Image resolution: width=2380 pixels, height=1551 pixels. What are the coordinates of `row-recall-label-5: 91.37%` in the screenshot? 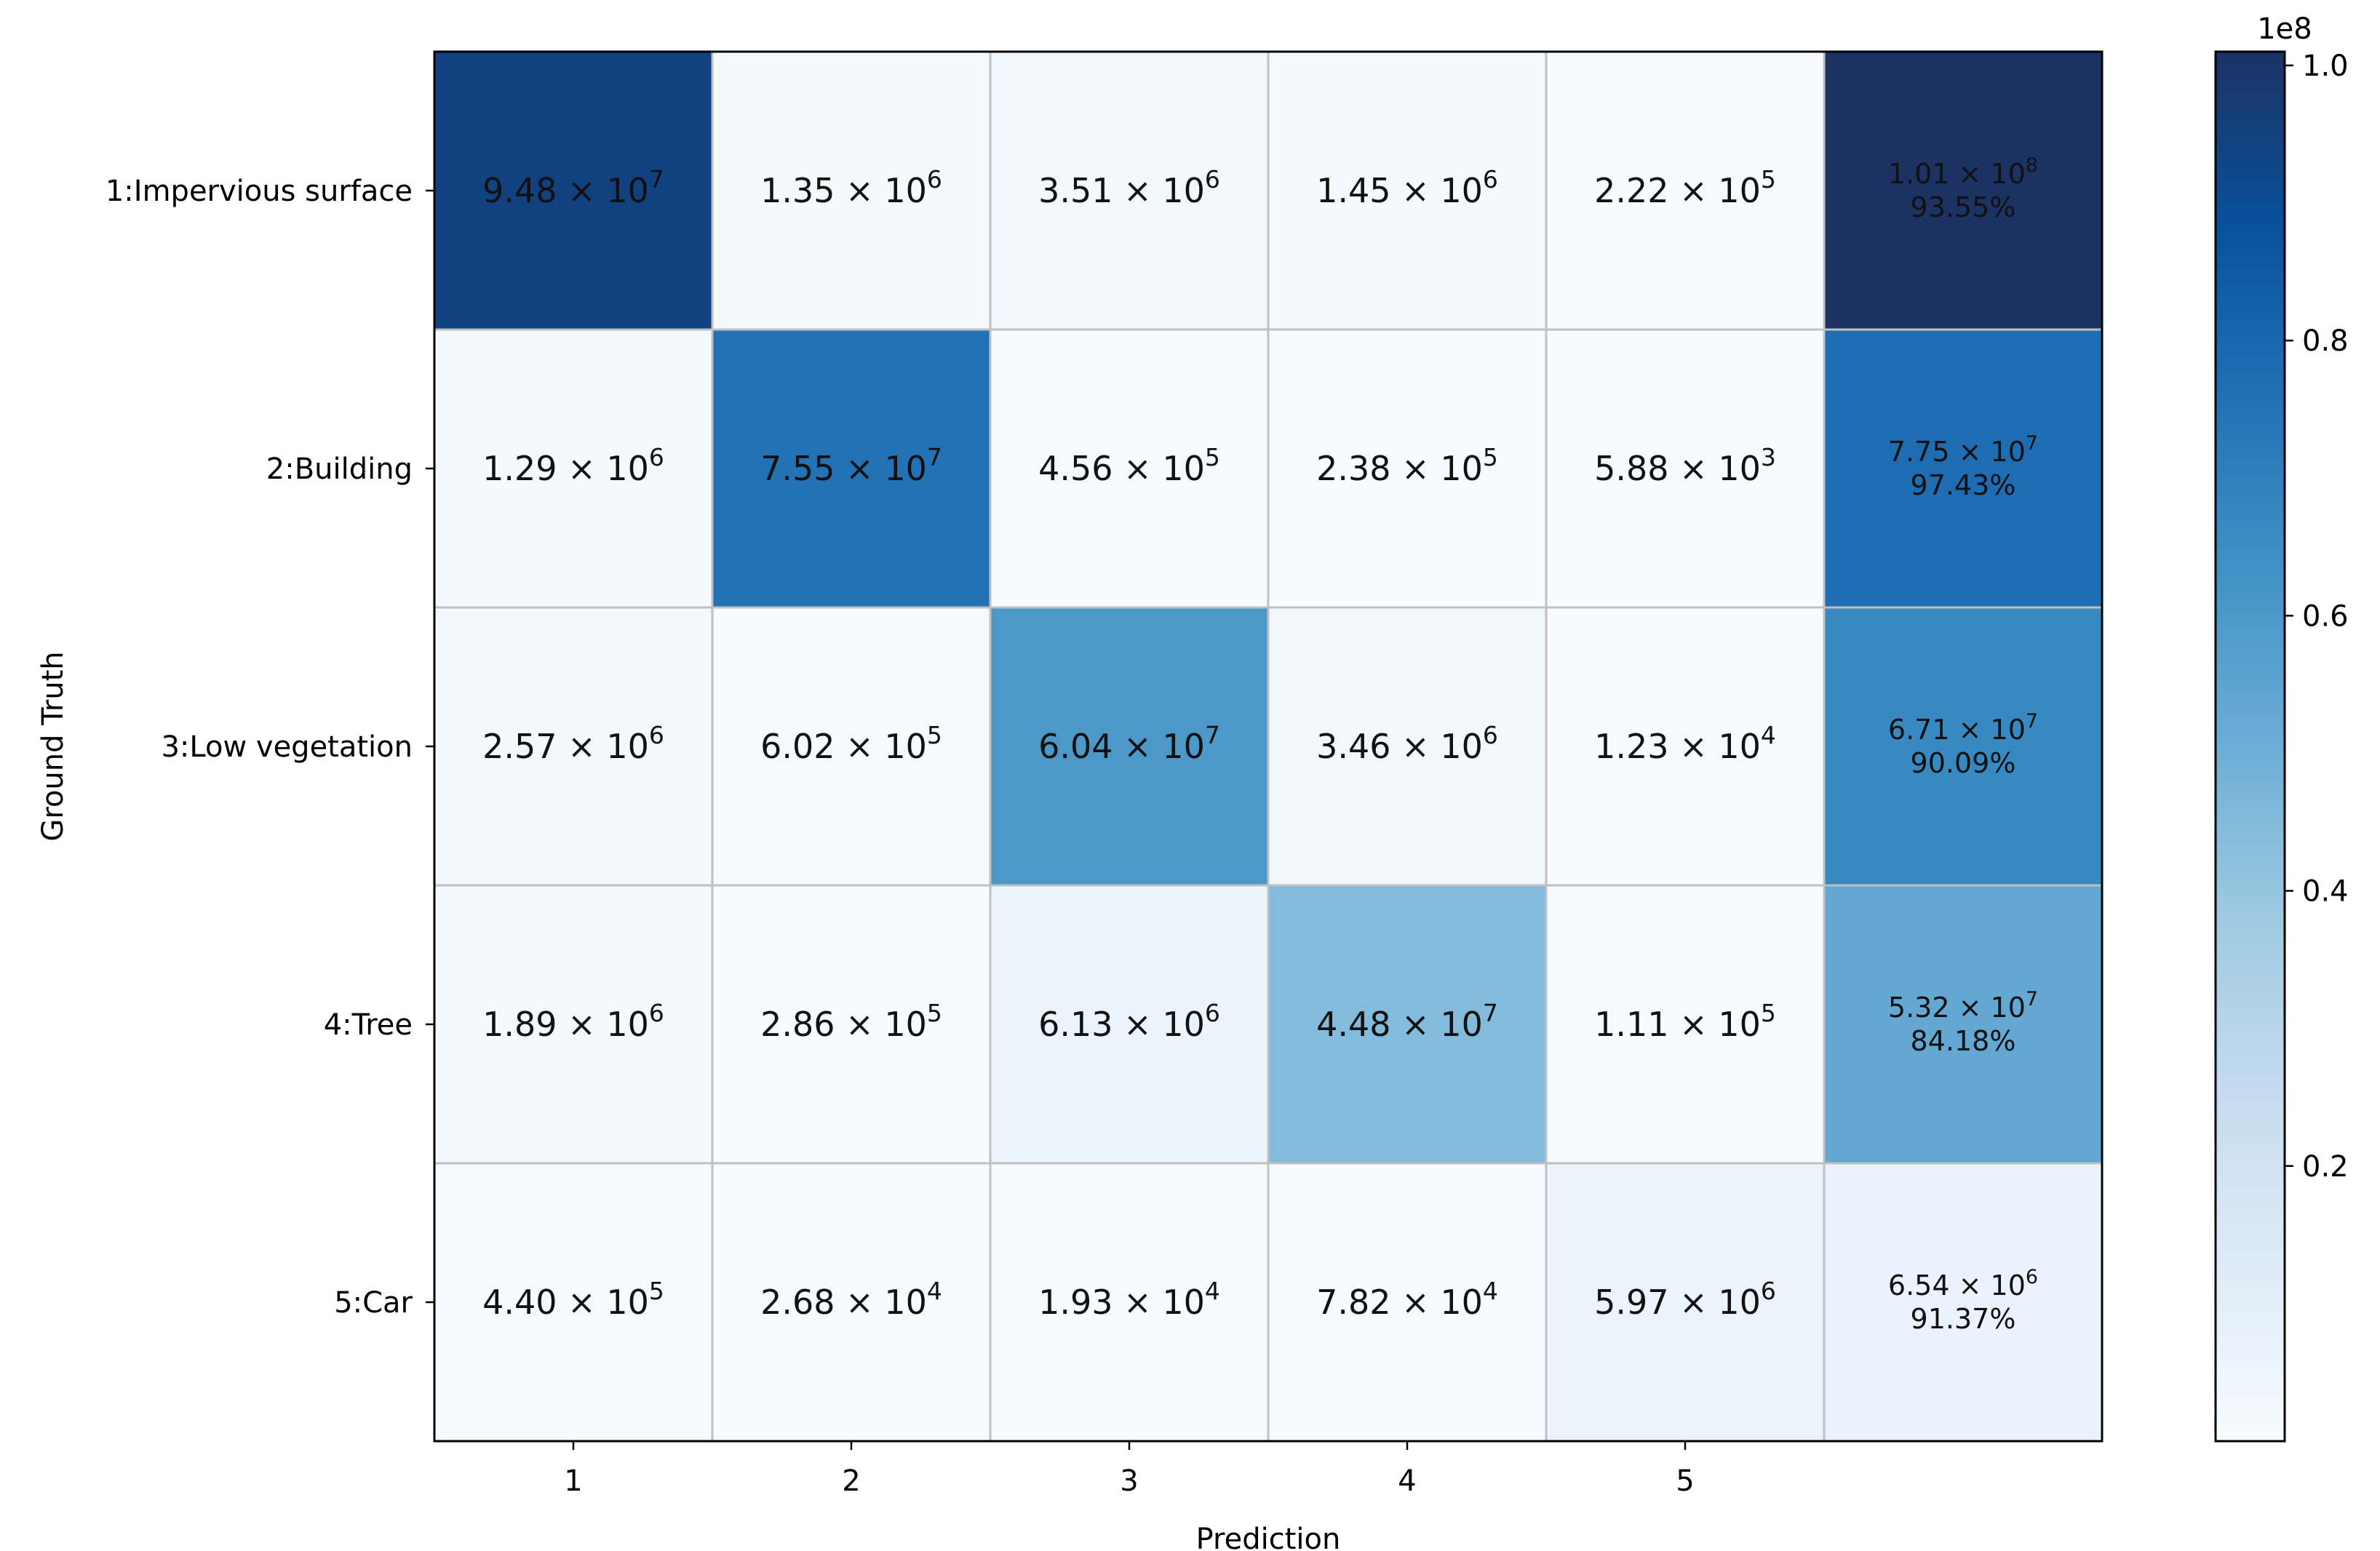 It's located at (1963, 1319).